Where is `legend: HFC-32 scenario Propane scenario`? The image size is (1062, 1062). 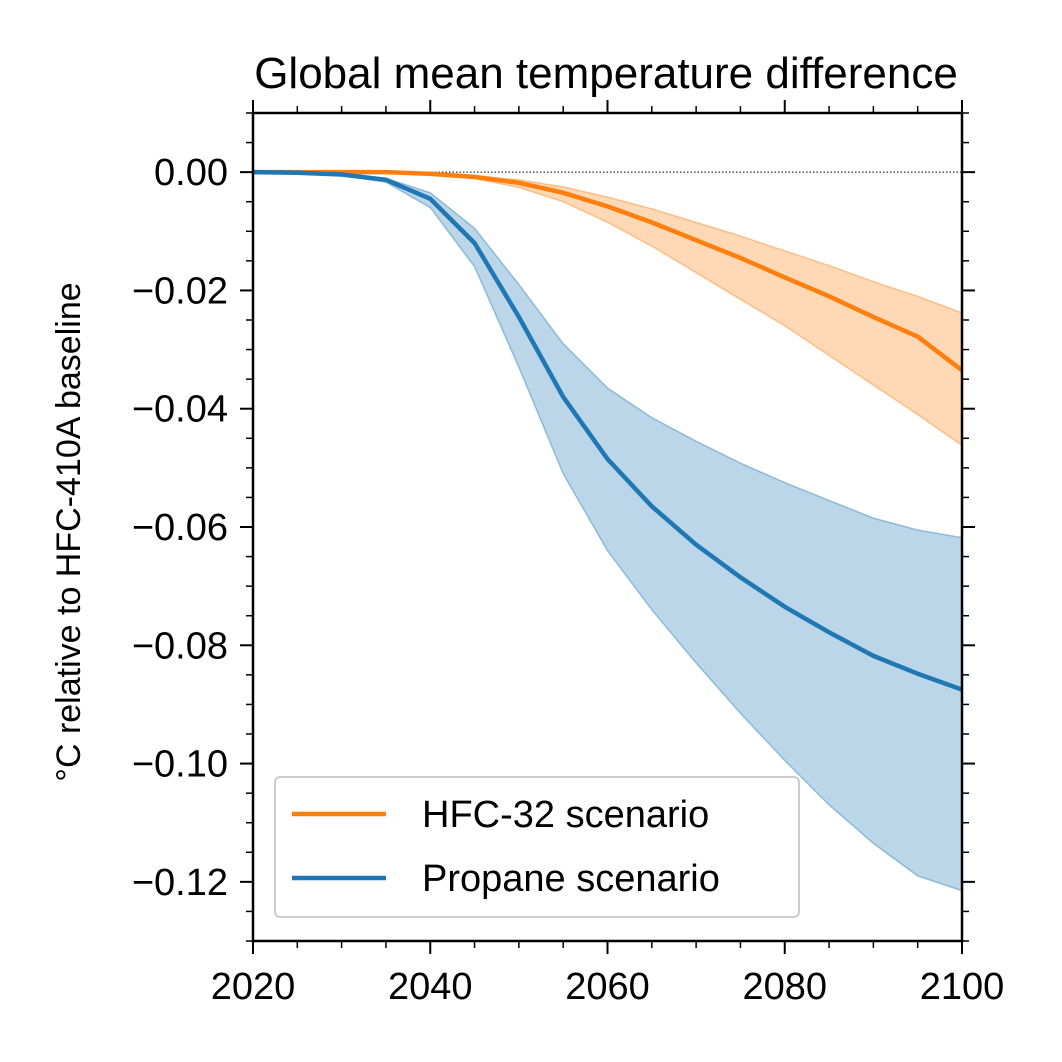 legend: HFC-32 scenario Propane scenario is located at coordinates (537, 847).